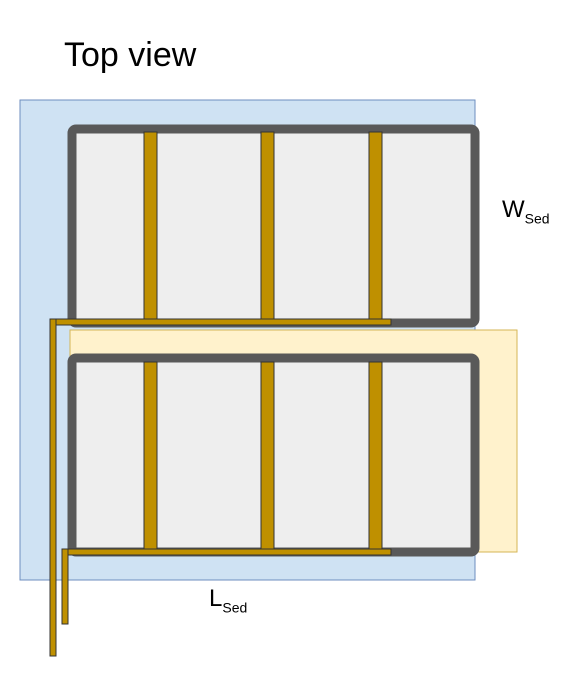 Image resolution: width=570 pixels, height=675 pixels. What do you see at coordinates (513, 209) in the screenshot?
I see `width-label-main: W` at bounding box center [513, 209].